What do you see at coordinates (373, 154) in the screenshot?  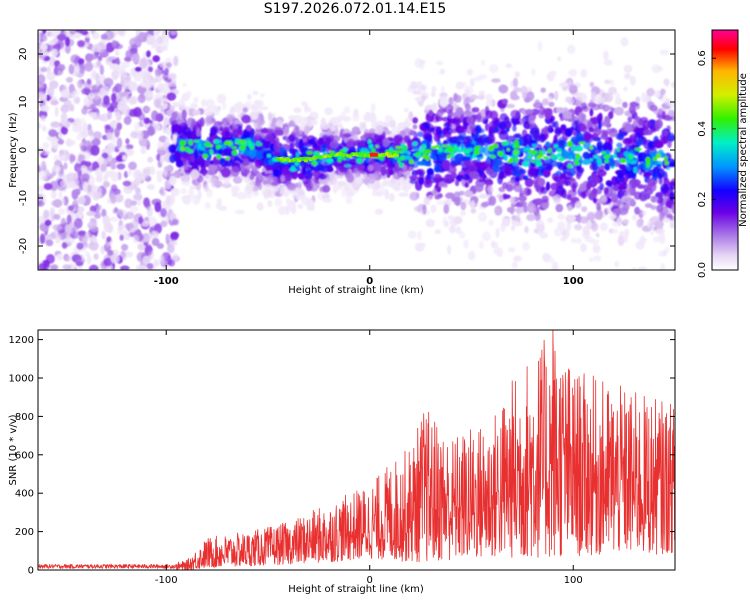 I see `ridge-peak` at bounding box center [373, 154].